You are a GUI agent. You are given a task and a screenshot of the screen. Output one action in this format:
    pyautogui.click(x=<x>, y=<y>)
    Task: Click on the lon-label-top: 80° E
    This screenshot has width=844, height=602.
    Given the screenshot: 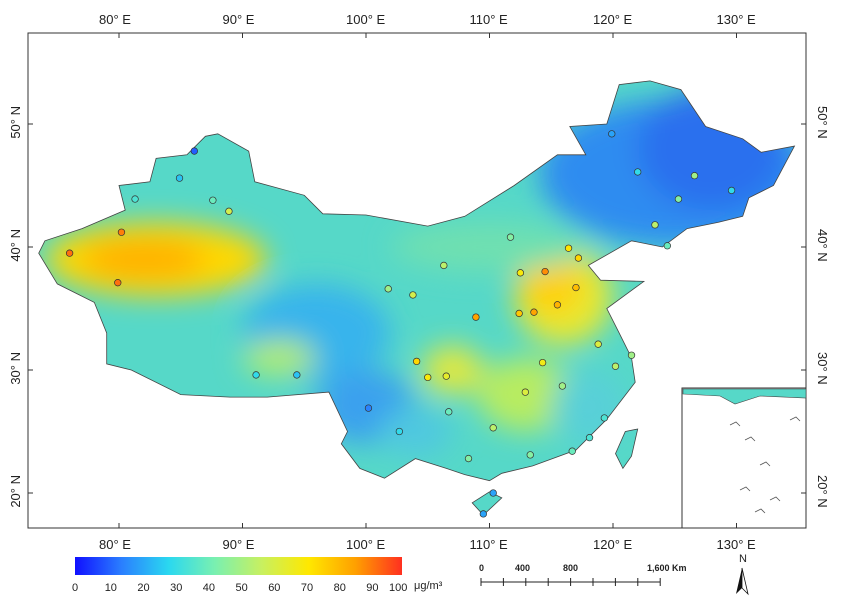 What is the action you would take?
    pyautogui.click(x=115, y=19)
    